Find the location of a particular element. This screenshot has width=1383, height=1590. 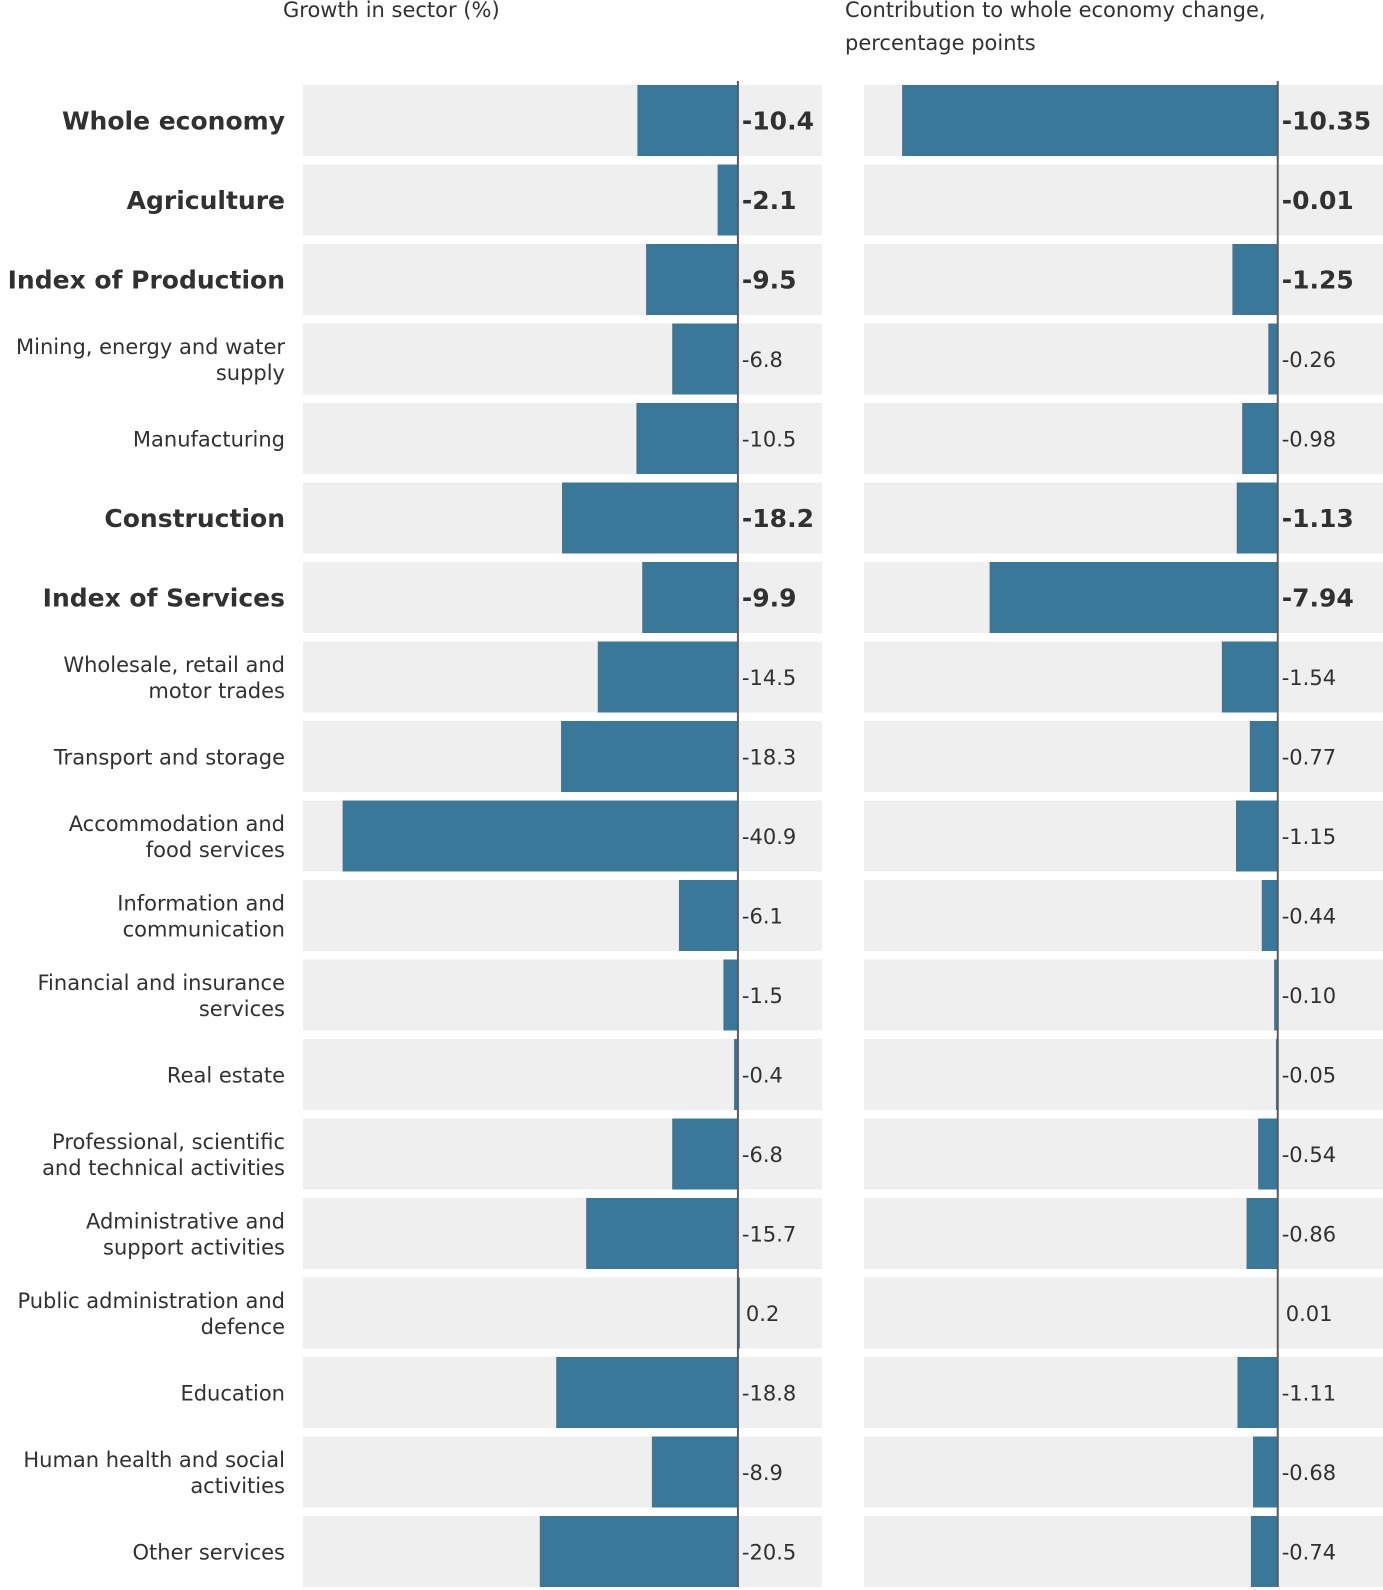

growth-bar-mining-energy-and-water-supply is located at coordinates (705, 359).